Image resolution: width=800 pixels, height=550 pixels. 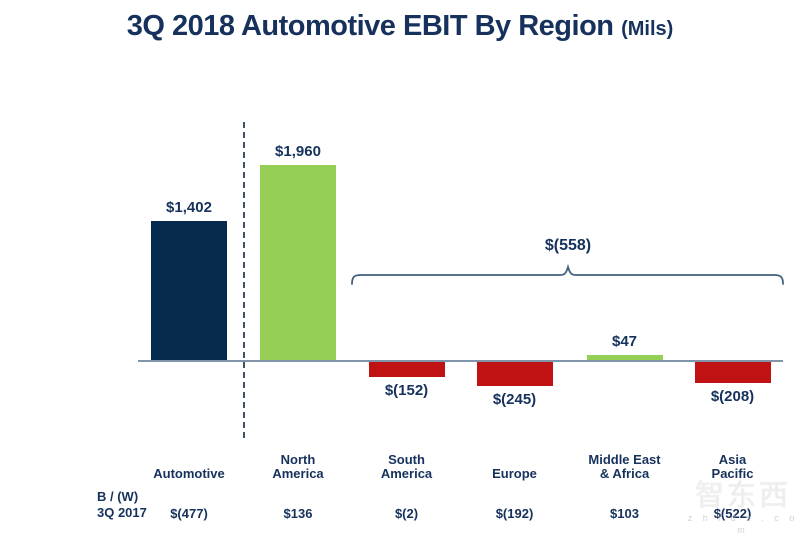 What do you see at coordinates (514, 374) in the screenshot?
I see `bar-europe` at bounding box center [514, 374].